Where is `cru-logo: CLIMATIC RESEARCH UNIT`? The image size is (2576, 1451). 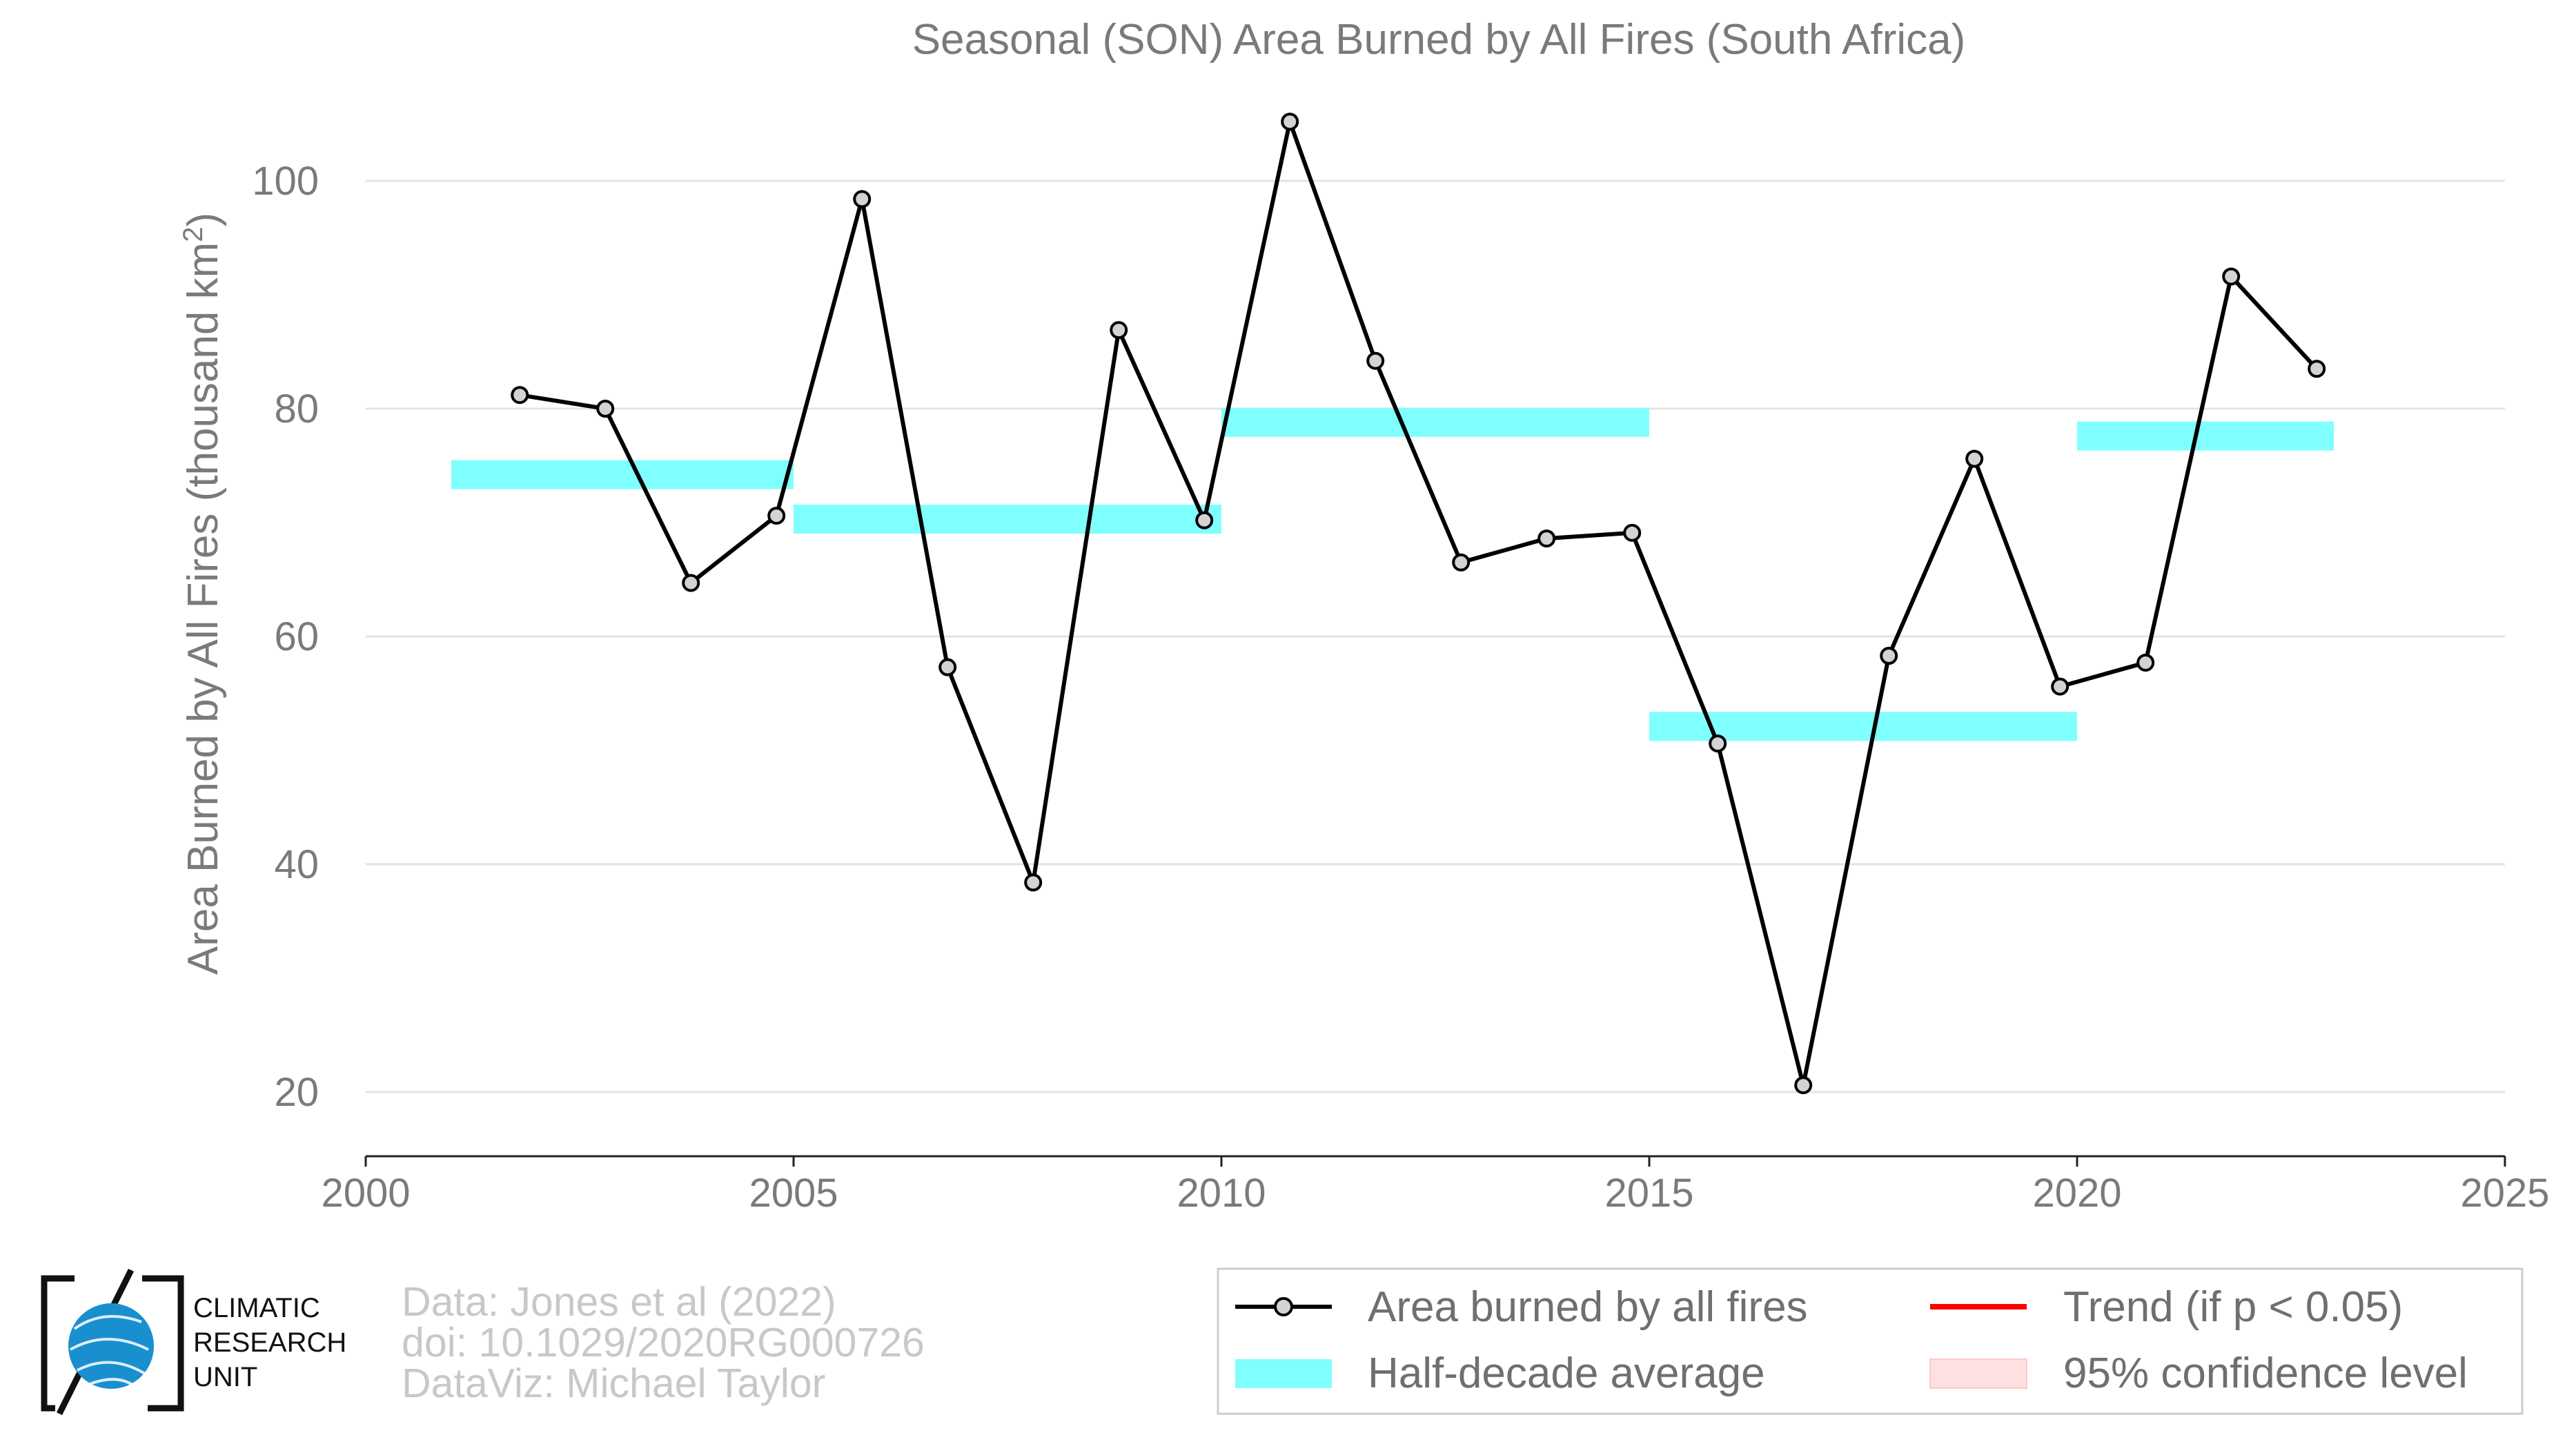 cru-logo: CLIMATIC RESEARCH UNIT is located at coordinates (193, 1342).